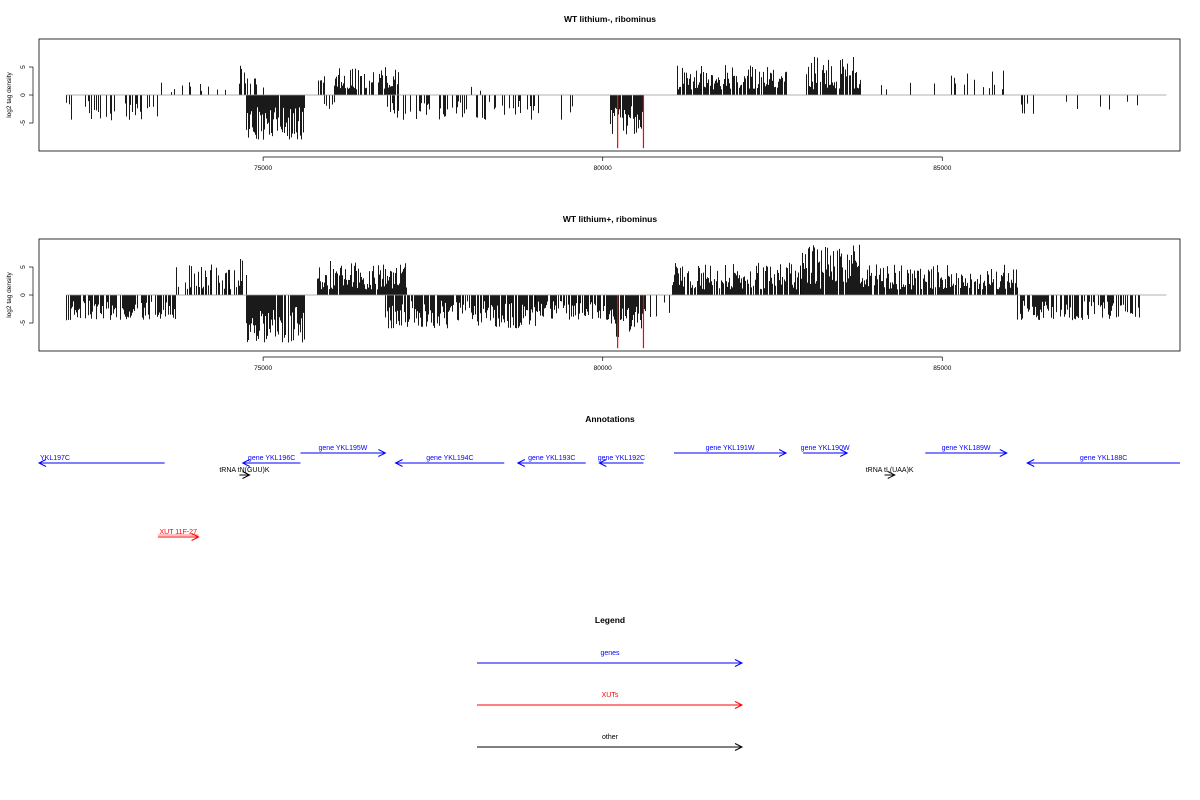 The image size is (1200, 800). What do you see at coordinates (610, 695) in the screenshot?
I see `legend-label: XUTs` at bounding box center [610, 695].